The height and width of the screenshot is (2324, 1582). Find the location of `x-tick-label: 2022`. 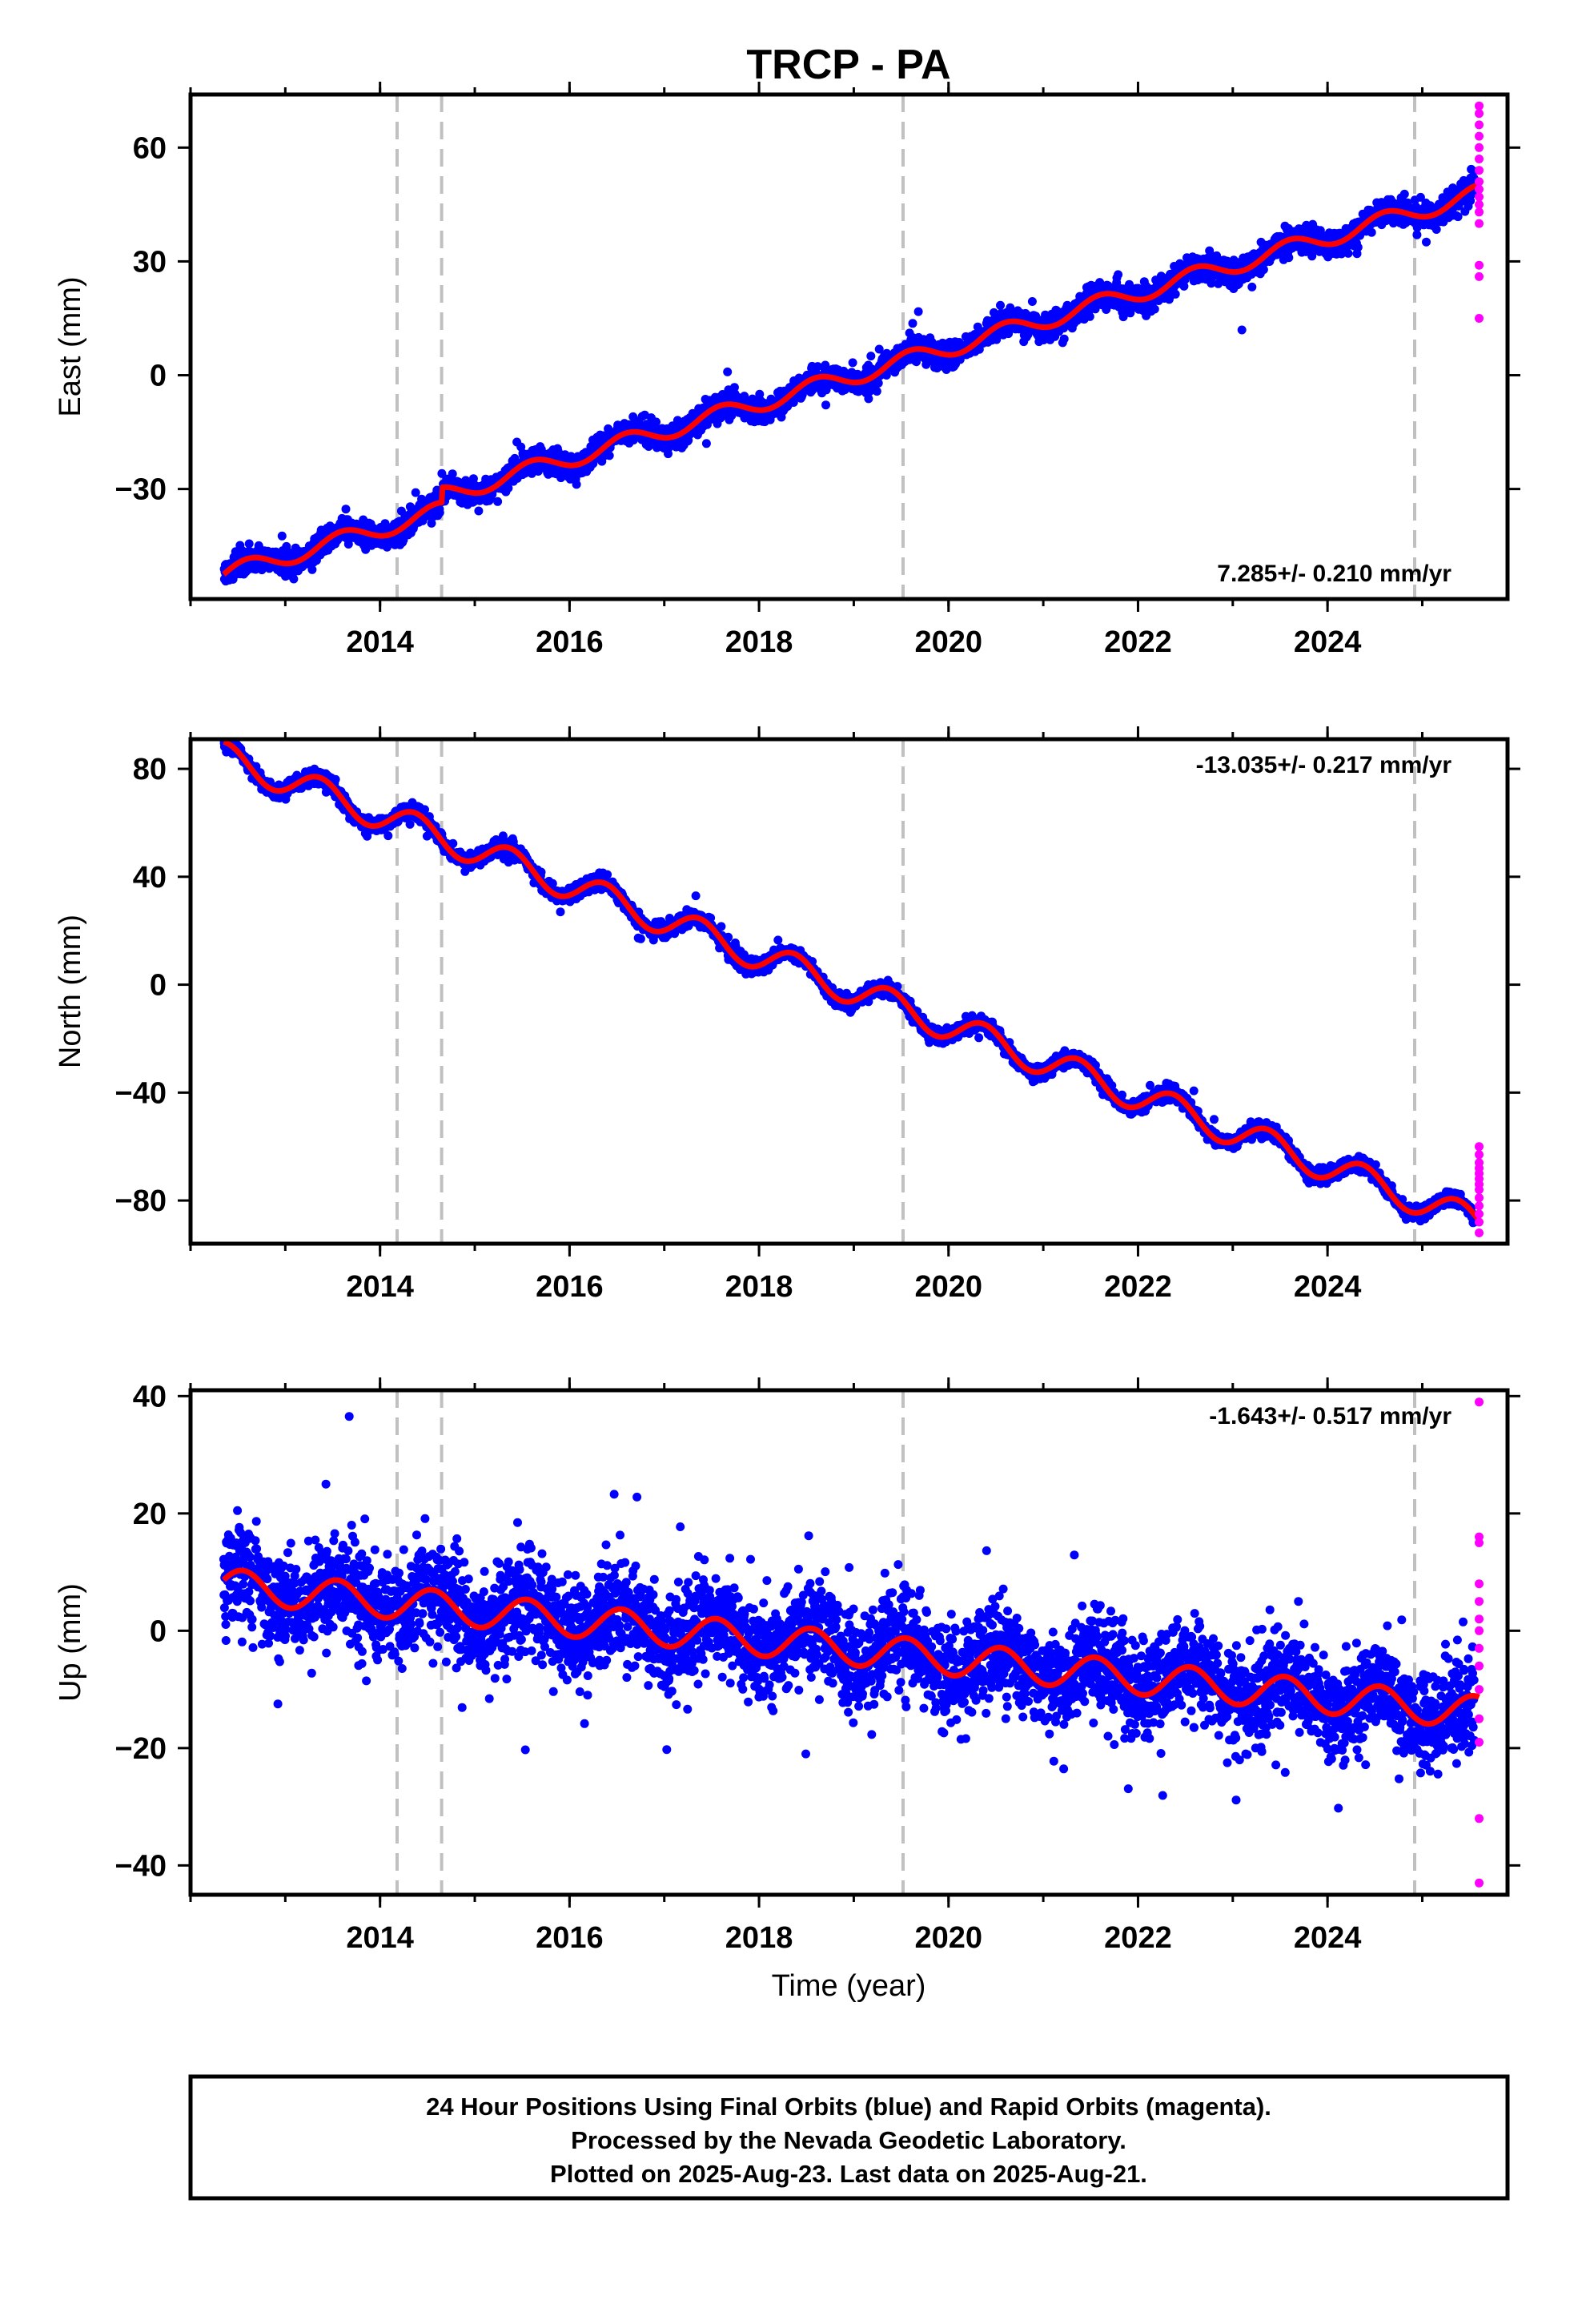

x-tick-label: 2022 is located at coordinates (1138, 642).